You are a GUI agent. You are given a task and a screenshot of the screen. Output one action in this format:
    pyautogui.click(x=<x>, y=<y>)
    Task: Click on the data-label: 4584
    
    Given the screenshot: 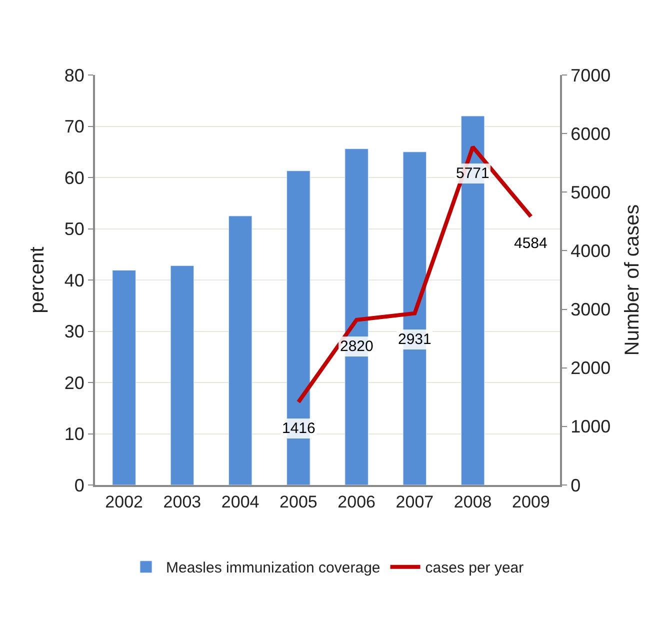 What is the action you would take?
    pyautogui.click(x=531, y=243)
    